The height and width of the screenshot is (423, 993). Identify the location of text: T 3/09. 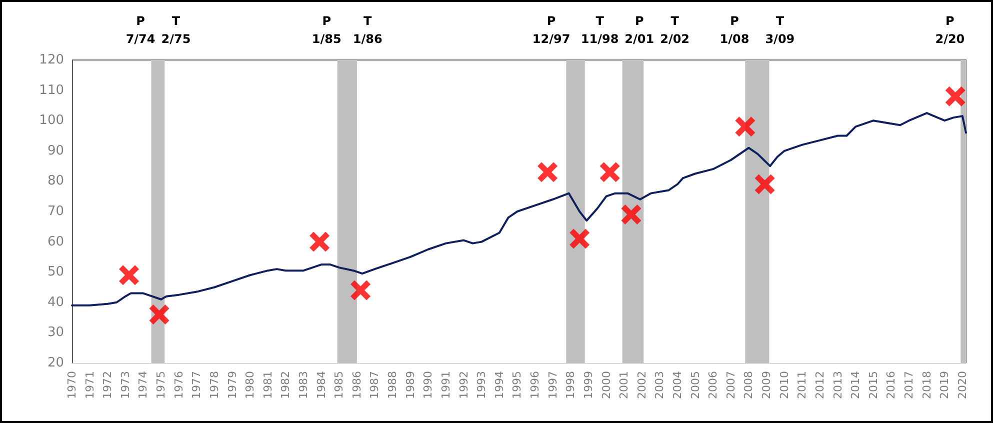
(780, 30).